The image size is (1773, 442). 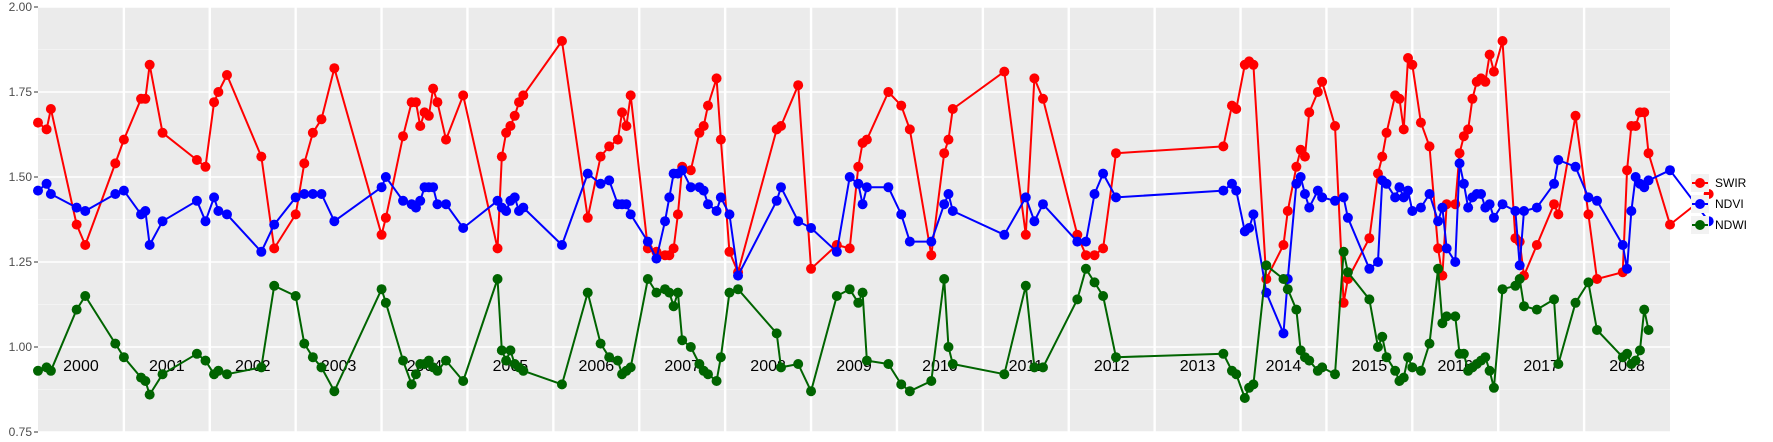 I want to click on legend: SWIR NDVI NDWI, so click(x=1719, y=204).